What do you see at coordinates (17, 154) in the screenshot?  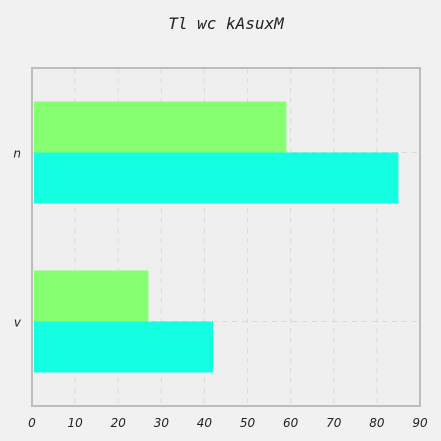 I see `y-tick-label: n` at bounding box center [17, 154].